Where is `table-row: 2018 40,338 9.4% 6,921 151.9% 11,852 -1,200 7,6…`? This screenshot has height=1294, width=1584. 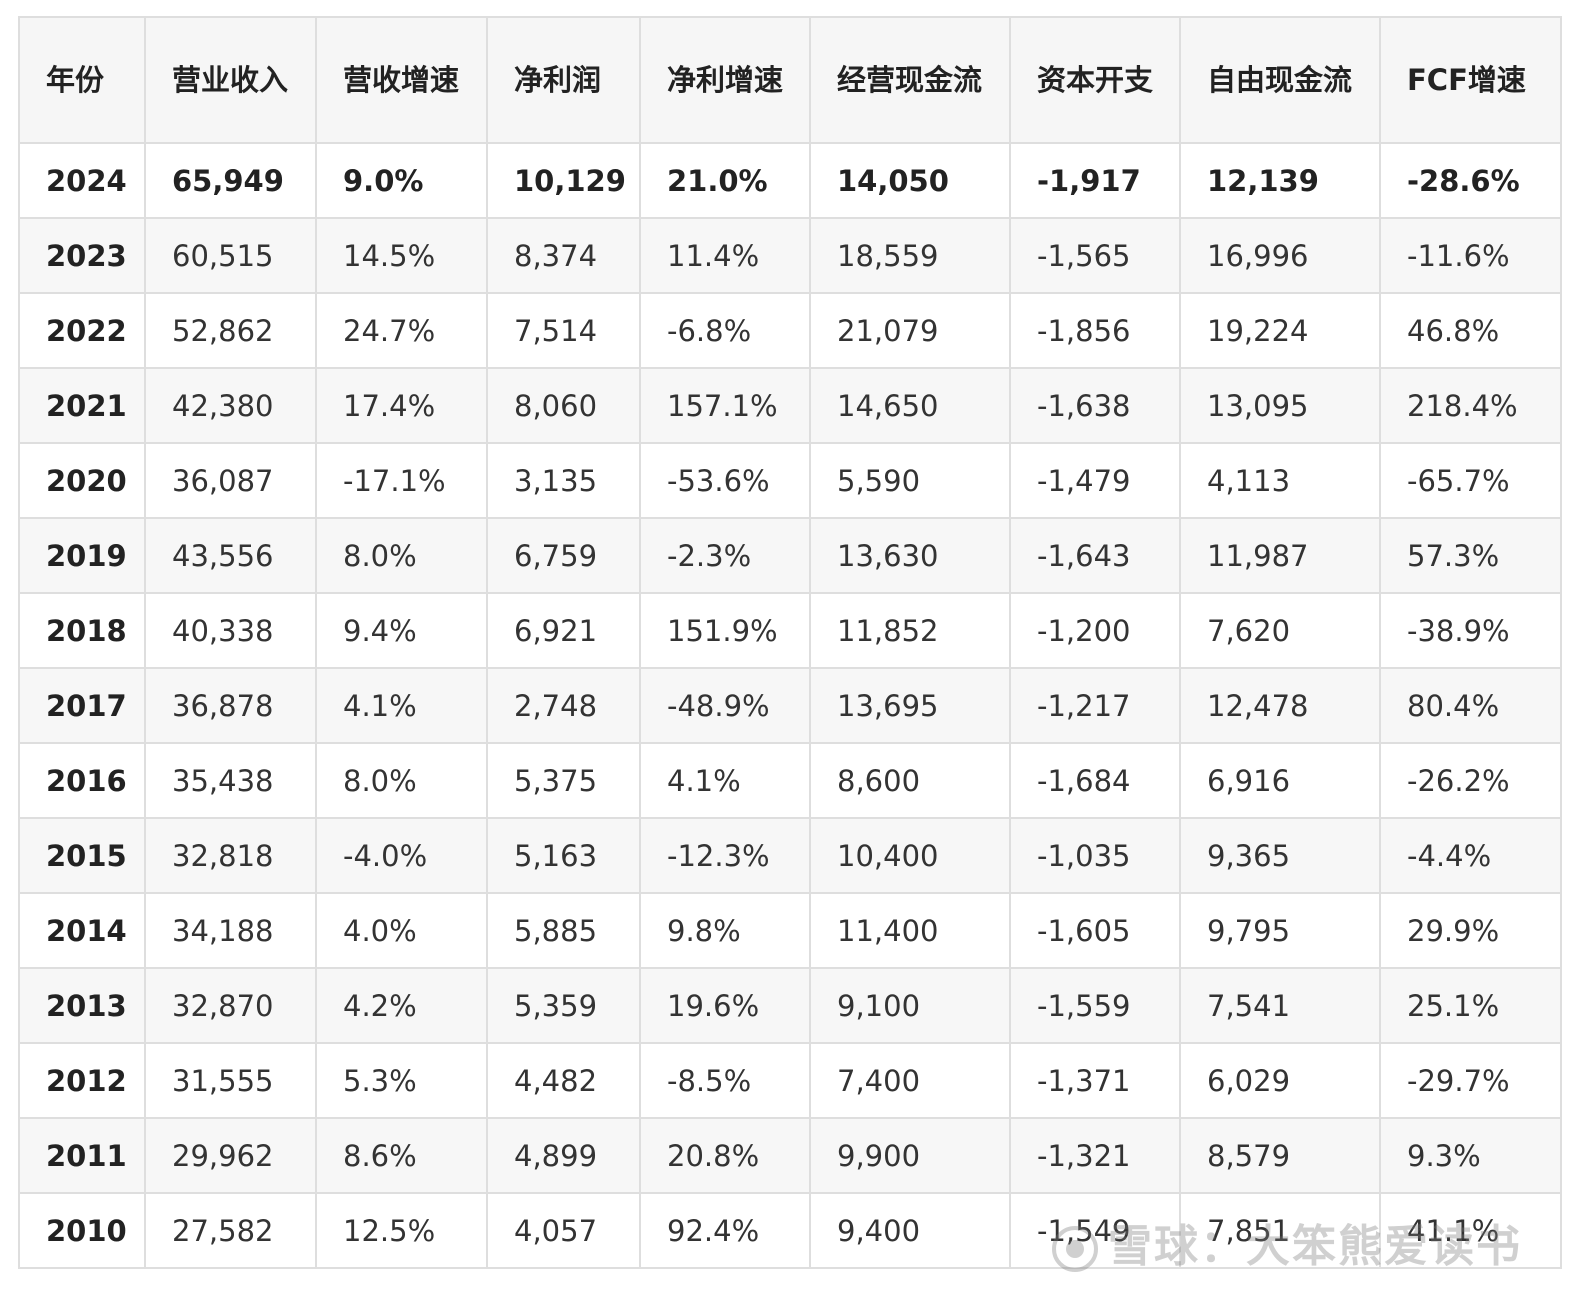
table-row: 2018 40,338 9.4% 6,921 151.9% 11,852 -1,200 7,6… is located at coordinates (790, 630).